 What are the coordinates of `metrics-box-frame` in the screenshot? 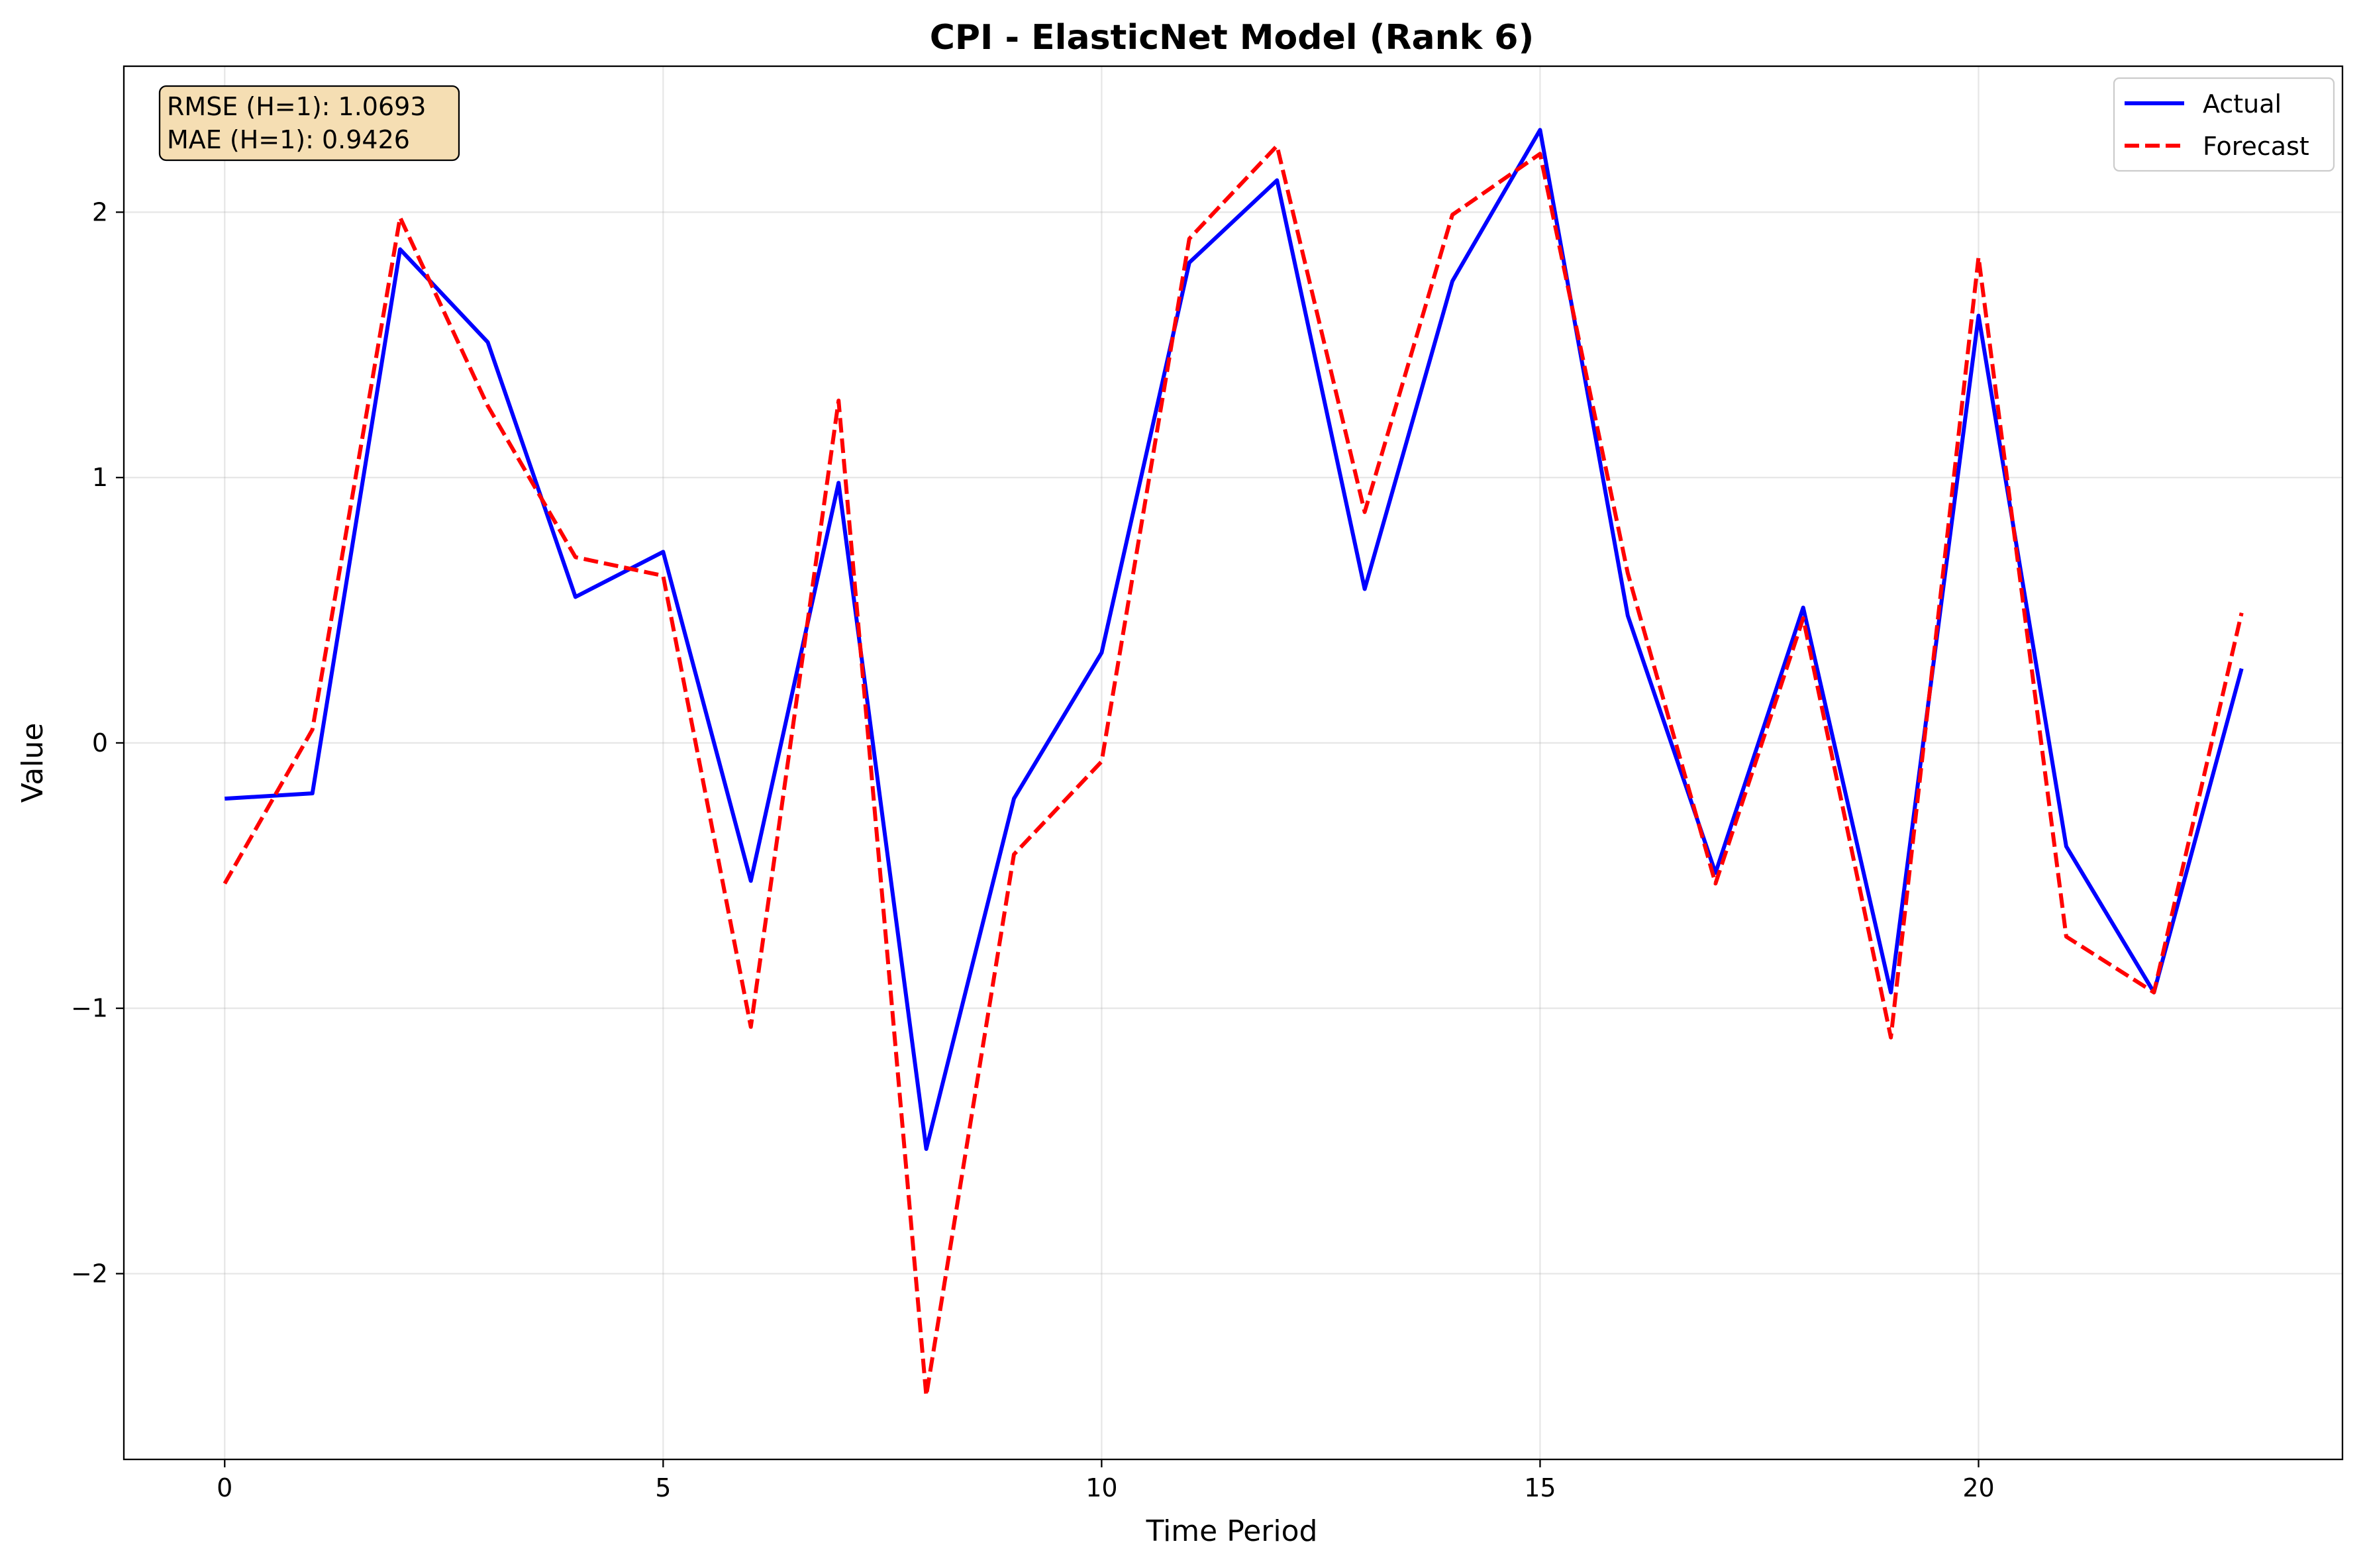 It's located at (309, 123).